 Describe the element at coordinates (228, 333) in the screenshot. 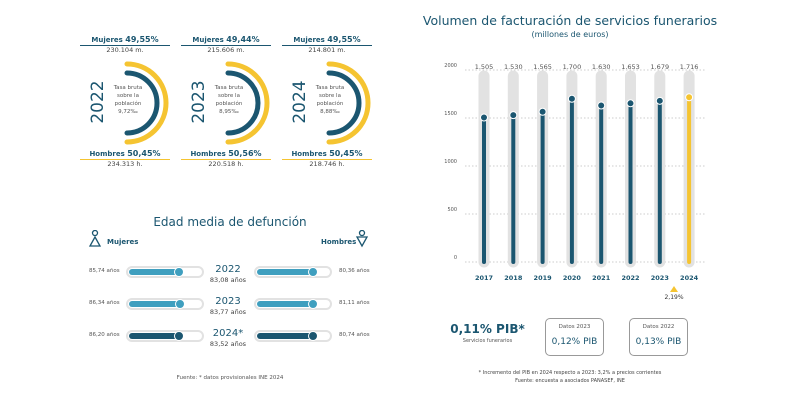

I see `edad-year: 2024*` at that location.